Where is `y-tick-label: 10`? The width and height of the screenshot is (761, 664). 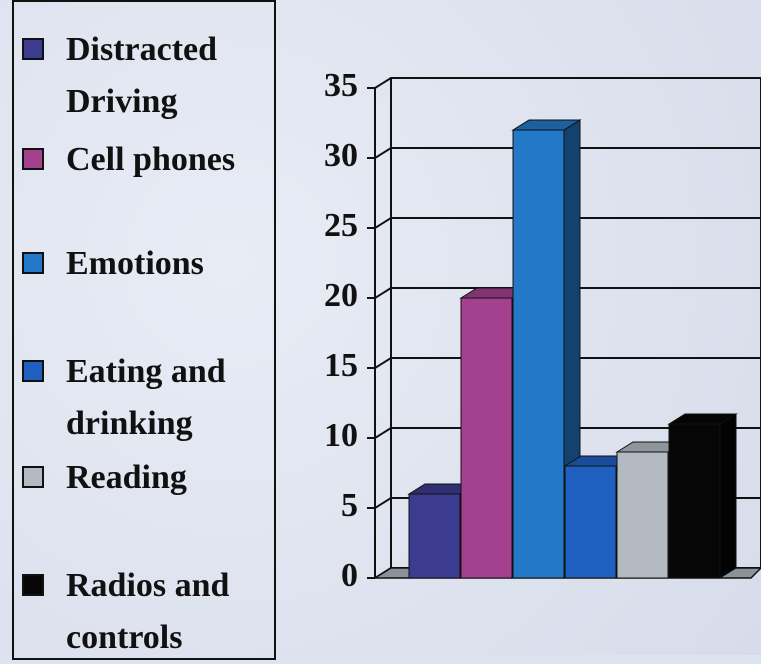 y-tick-label: 10 is located at coordinates (341, 435).